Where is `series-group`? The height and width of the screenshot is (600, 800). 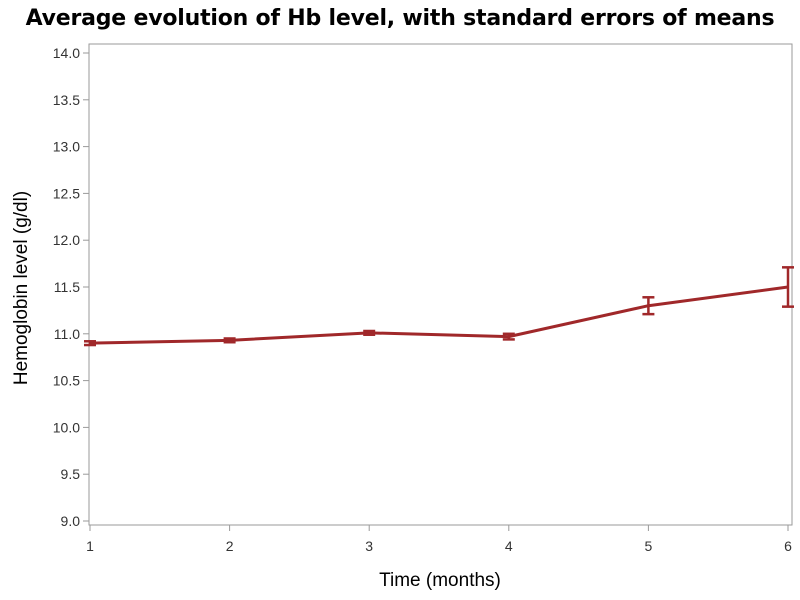 series-group is located at coordinates (439, 306).